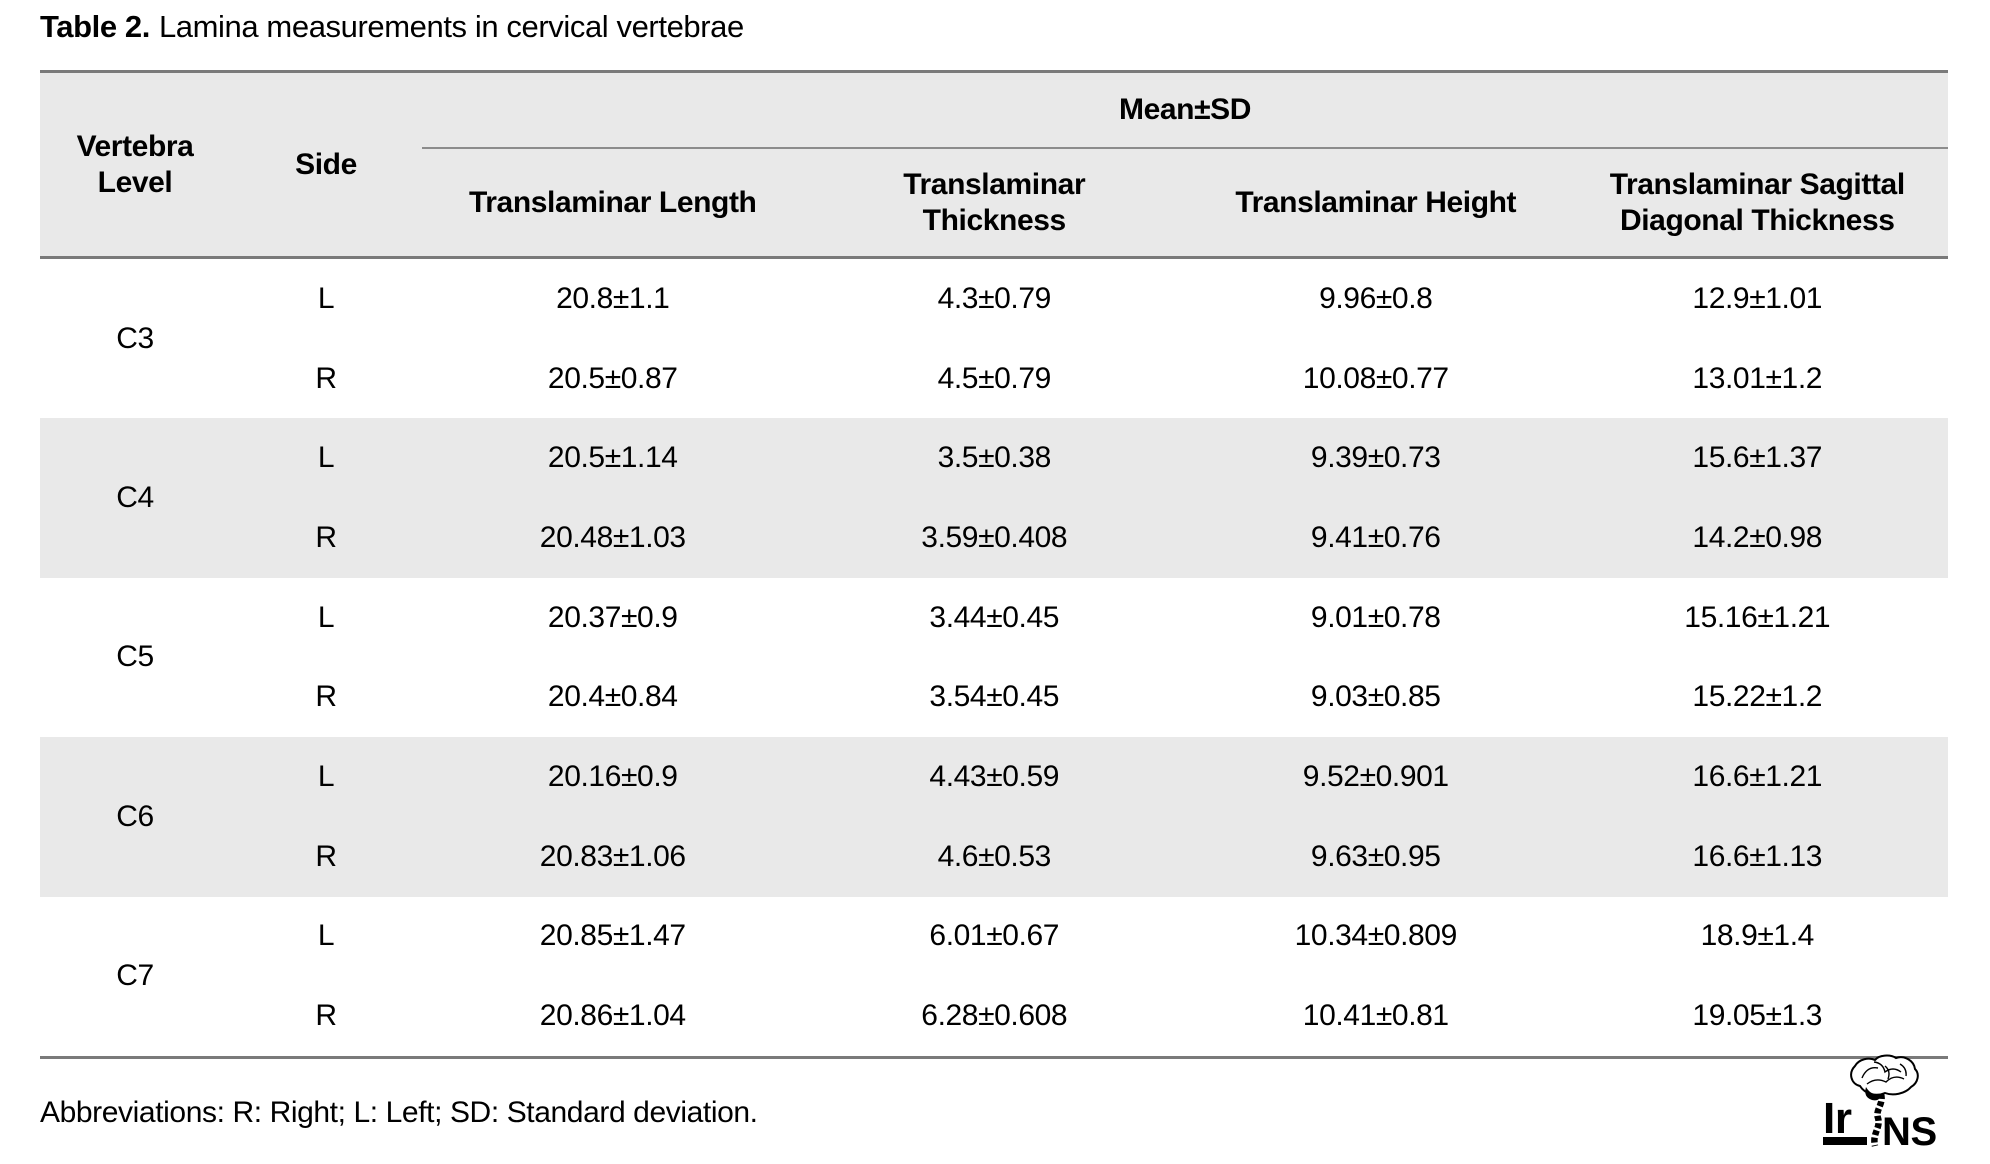 The width and height of the screenshot is (1990, 1164). What do you see at coordinates (1375, 537) in the screenshot?
I see `value-cell: 9.41±0.76` at bounding box center [1375, 537].